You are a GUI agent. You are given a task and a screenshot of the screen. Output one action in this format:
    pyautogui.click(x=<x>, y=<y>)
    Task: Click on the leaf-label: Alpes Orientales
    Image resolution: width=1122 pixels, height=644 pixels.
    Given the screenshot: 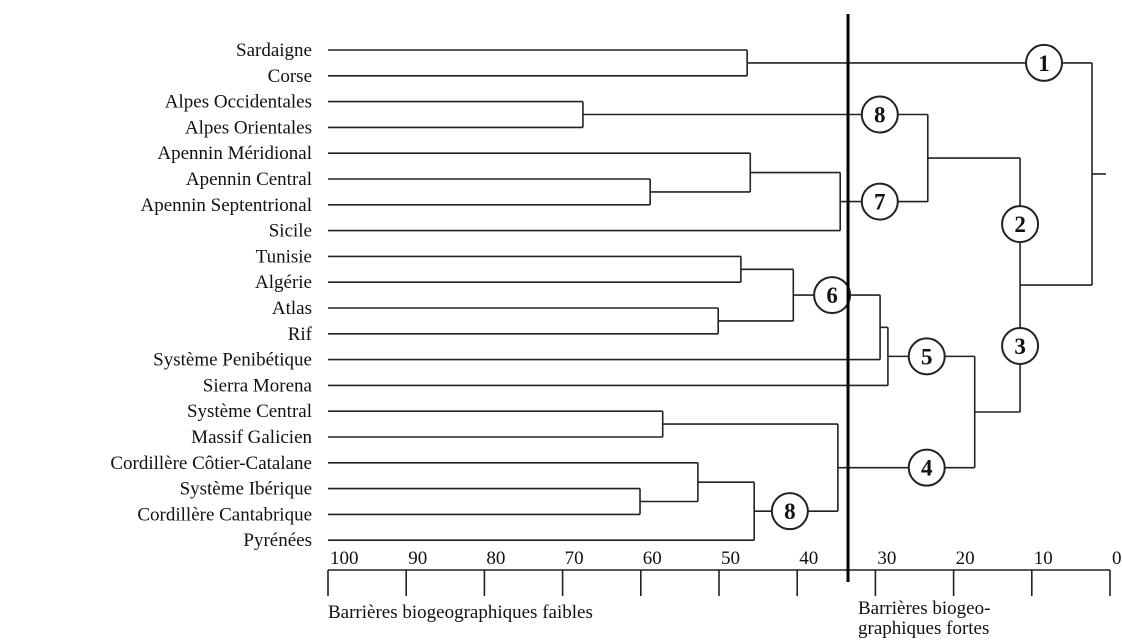 What is the action you would take?
    pyautogui.click(x=248, y=127)
    